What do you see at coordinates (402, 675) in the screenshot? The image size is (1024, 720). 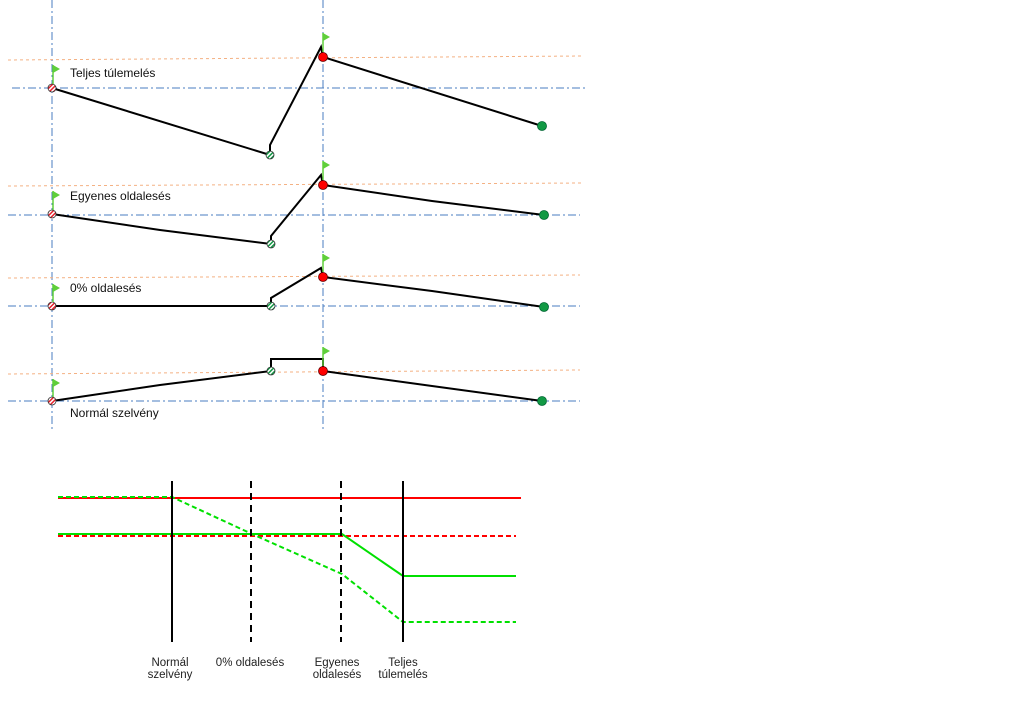 I see `station-label: túlemelés` at bounding box center [402, 675].